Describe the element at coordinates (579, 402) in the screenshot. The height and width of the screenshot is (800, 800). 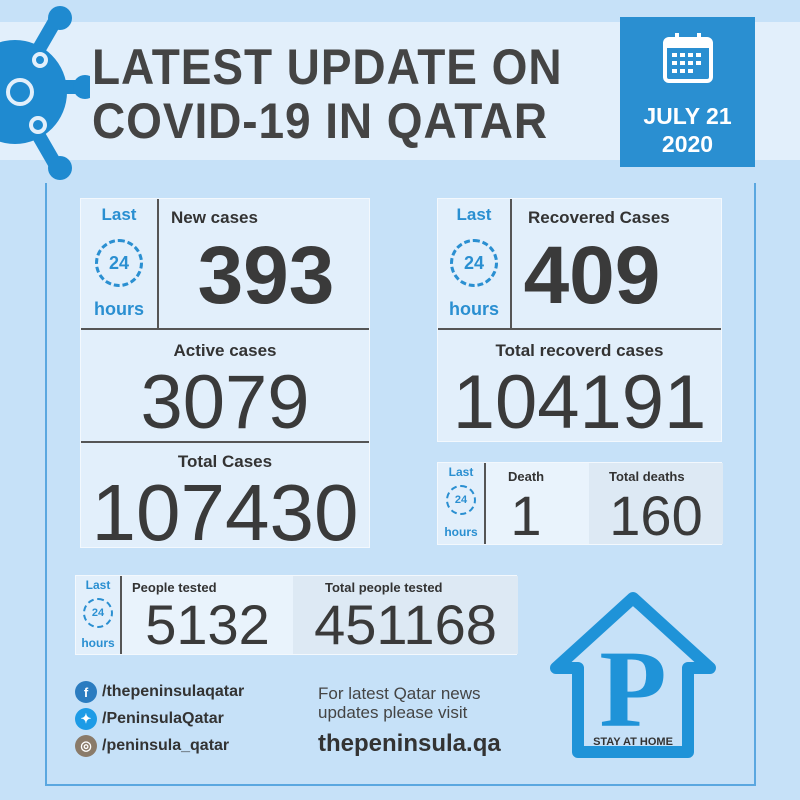
I see `total-recovered-value: 104191` at that location.